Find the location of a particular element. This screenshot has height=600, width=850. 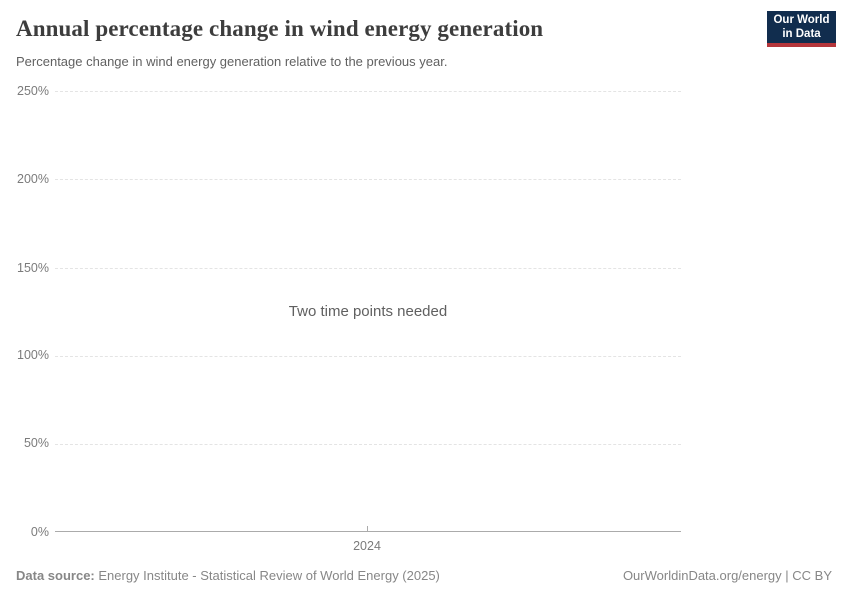

owid-credit-link: OurWorldinData.org/energy | CC BY is located at coordinates (727, 575).